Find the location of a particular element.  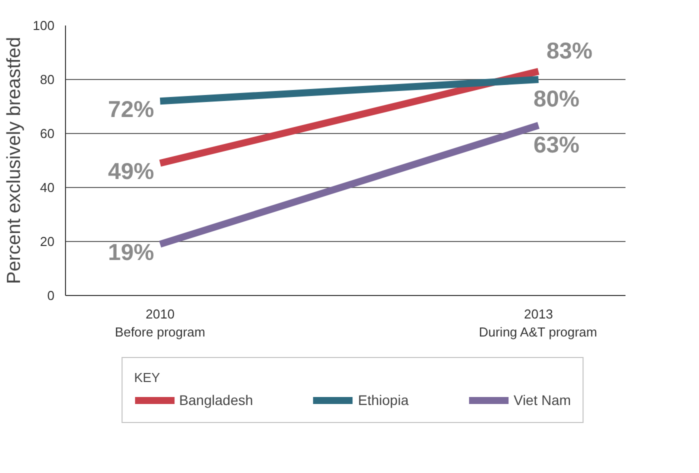

data-label: 72% is located at coordinates (131, 109).